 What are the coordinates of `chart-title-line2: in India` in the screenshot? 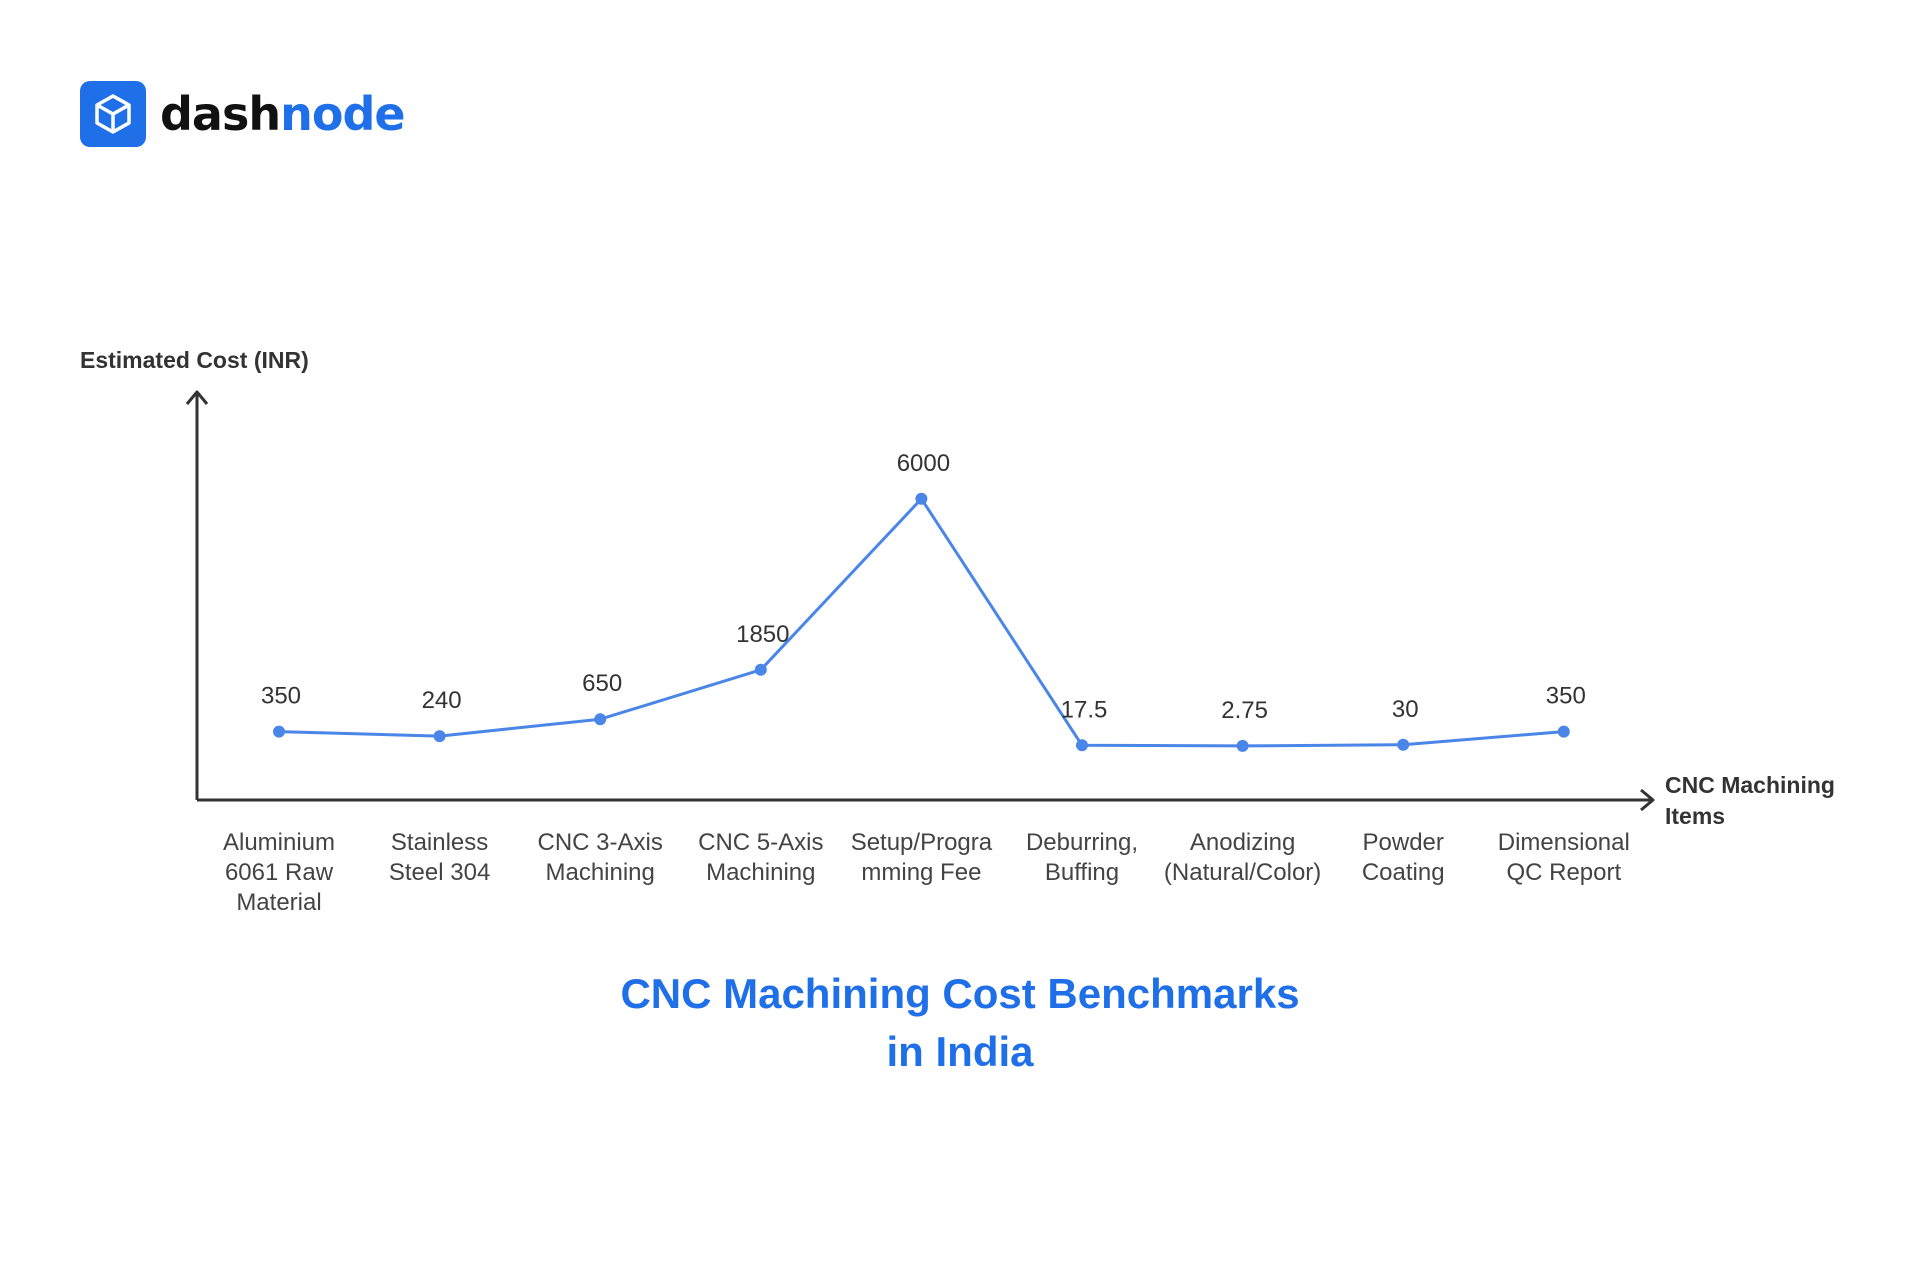 It's located at (960, 1051).